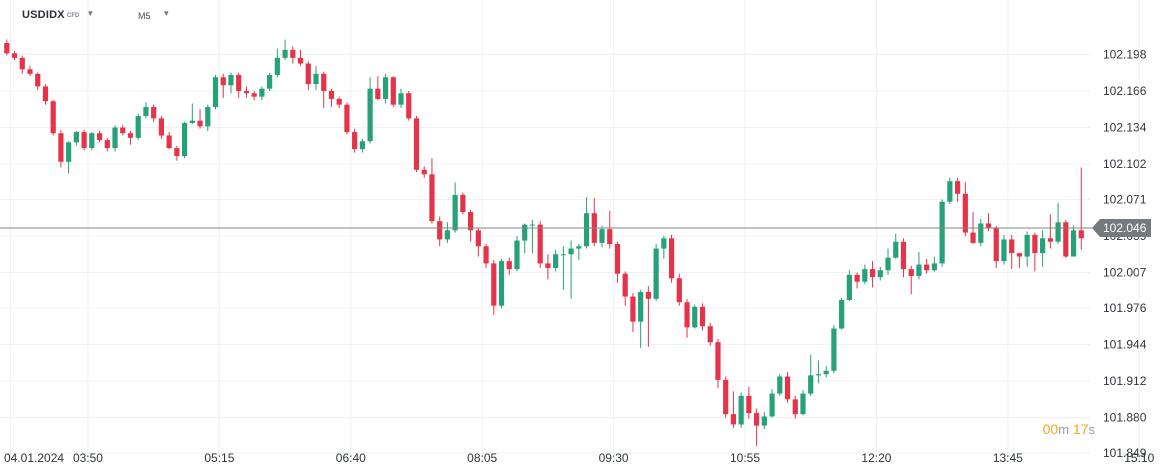 This screenshot has height=475, width=1163. What do you see at coordinates (34, 458) in the screenshot?
I see `x-tick-label: 04.01.2024` at bounding box center [34, 458].